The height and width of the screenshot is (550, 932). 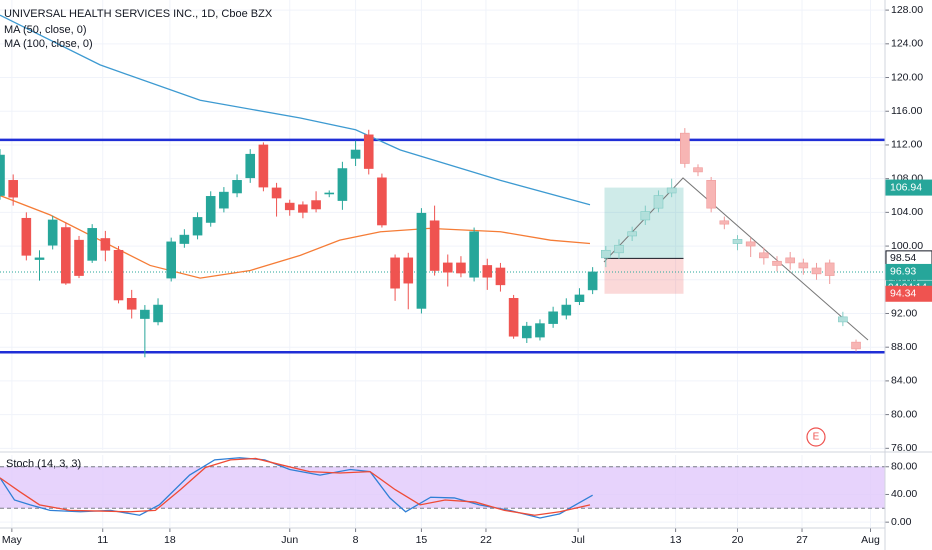 I want to click on stoch-pane, so click(x=442, y=491).